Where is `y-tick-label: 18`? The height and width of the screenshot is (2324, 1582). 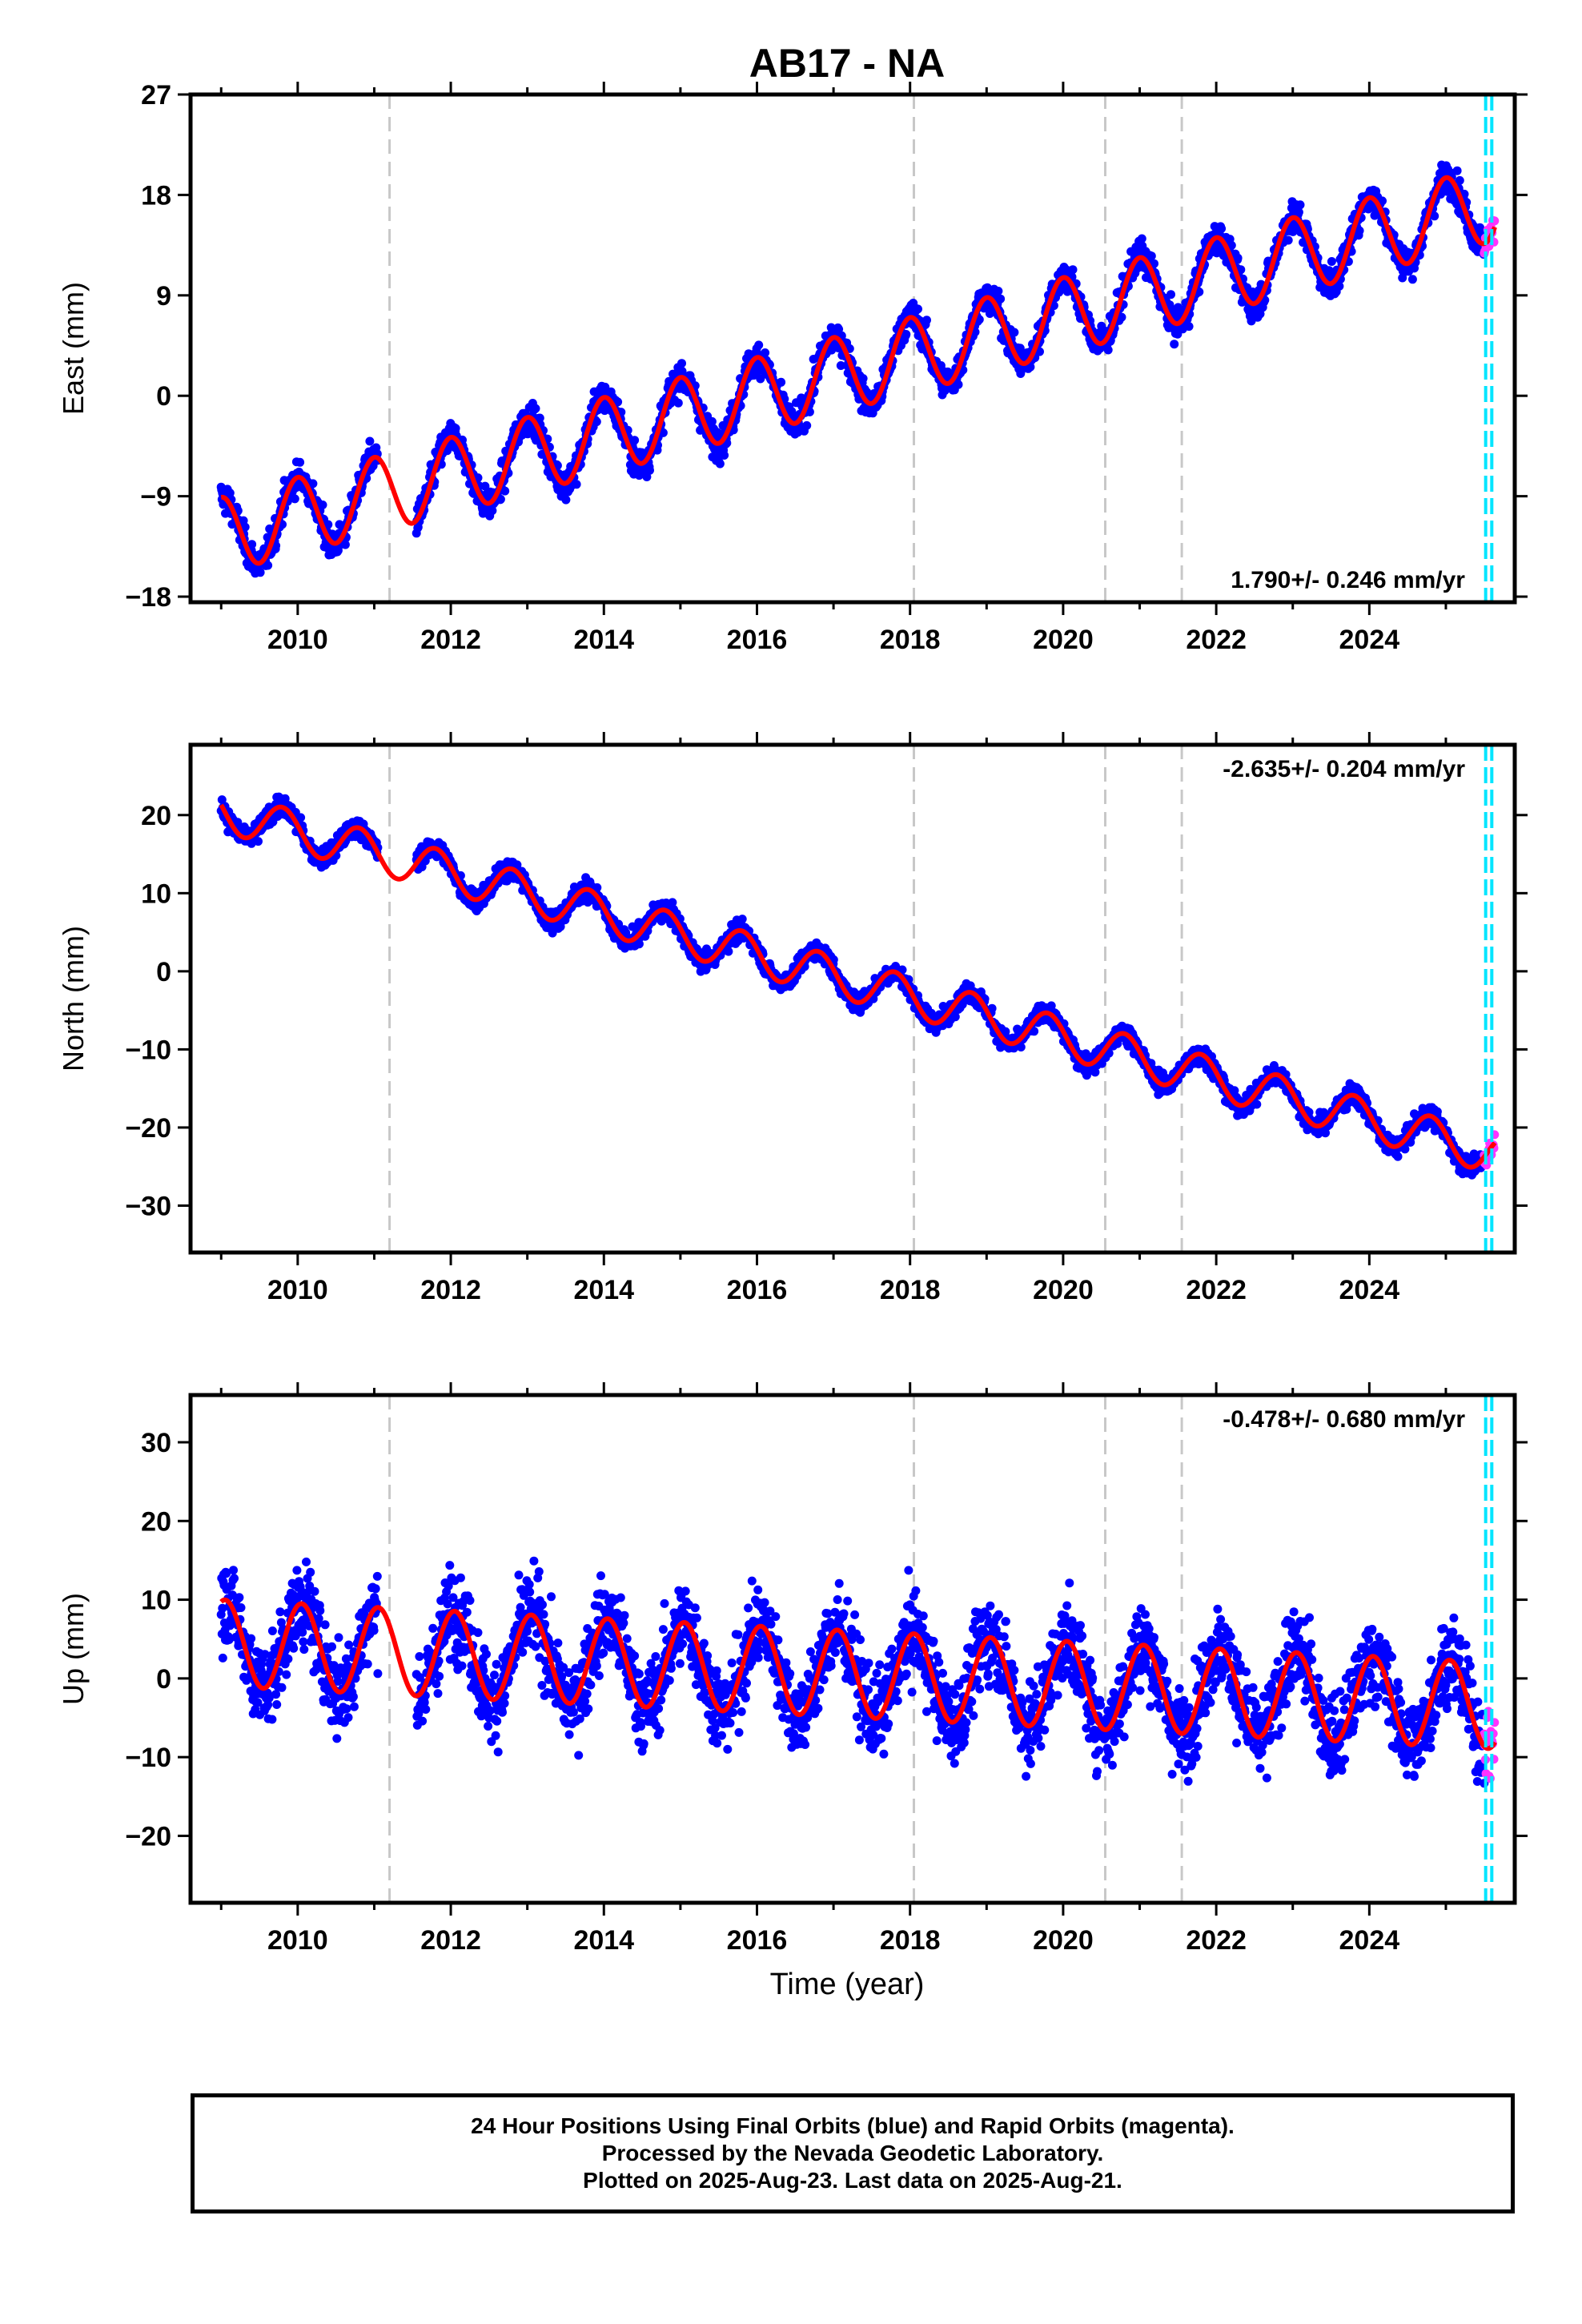 y-tick-label: 18 is located at coordinates (156, 195).